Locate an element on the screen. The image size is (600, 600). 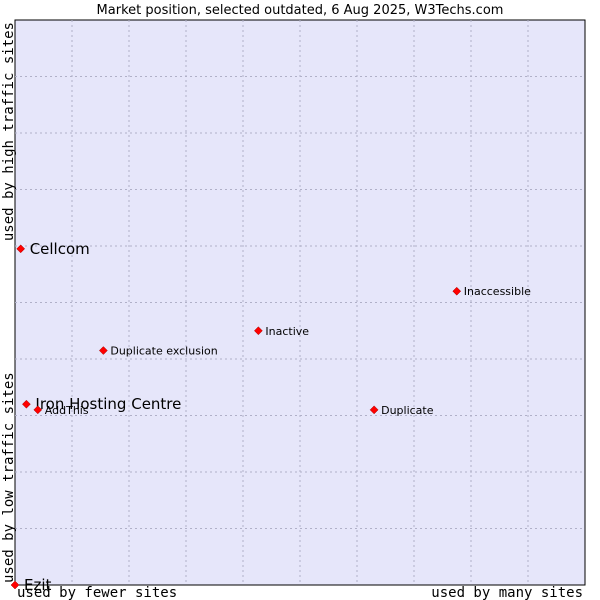
data-point: Inaccessible is located at coordinates (491, 291).